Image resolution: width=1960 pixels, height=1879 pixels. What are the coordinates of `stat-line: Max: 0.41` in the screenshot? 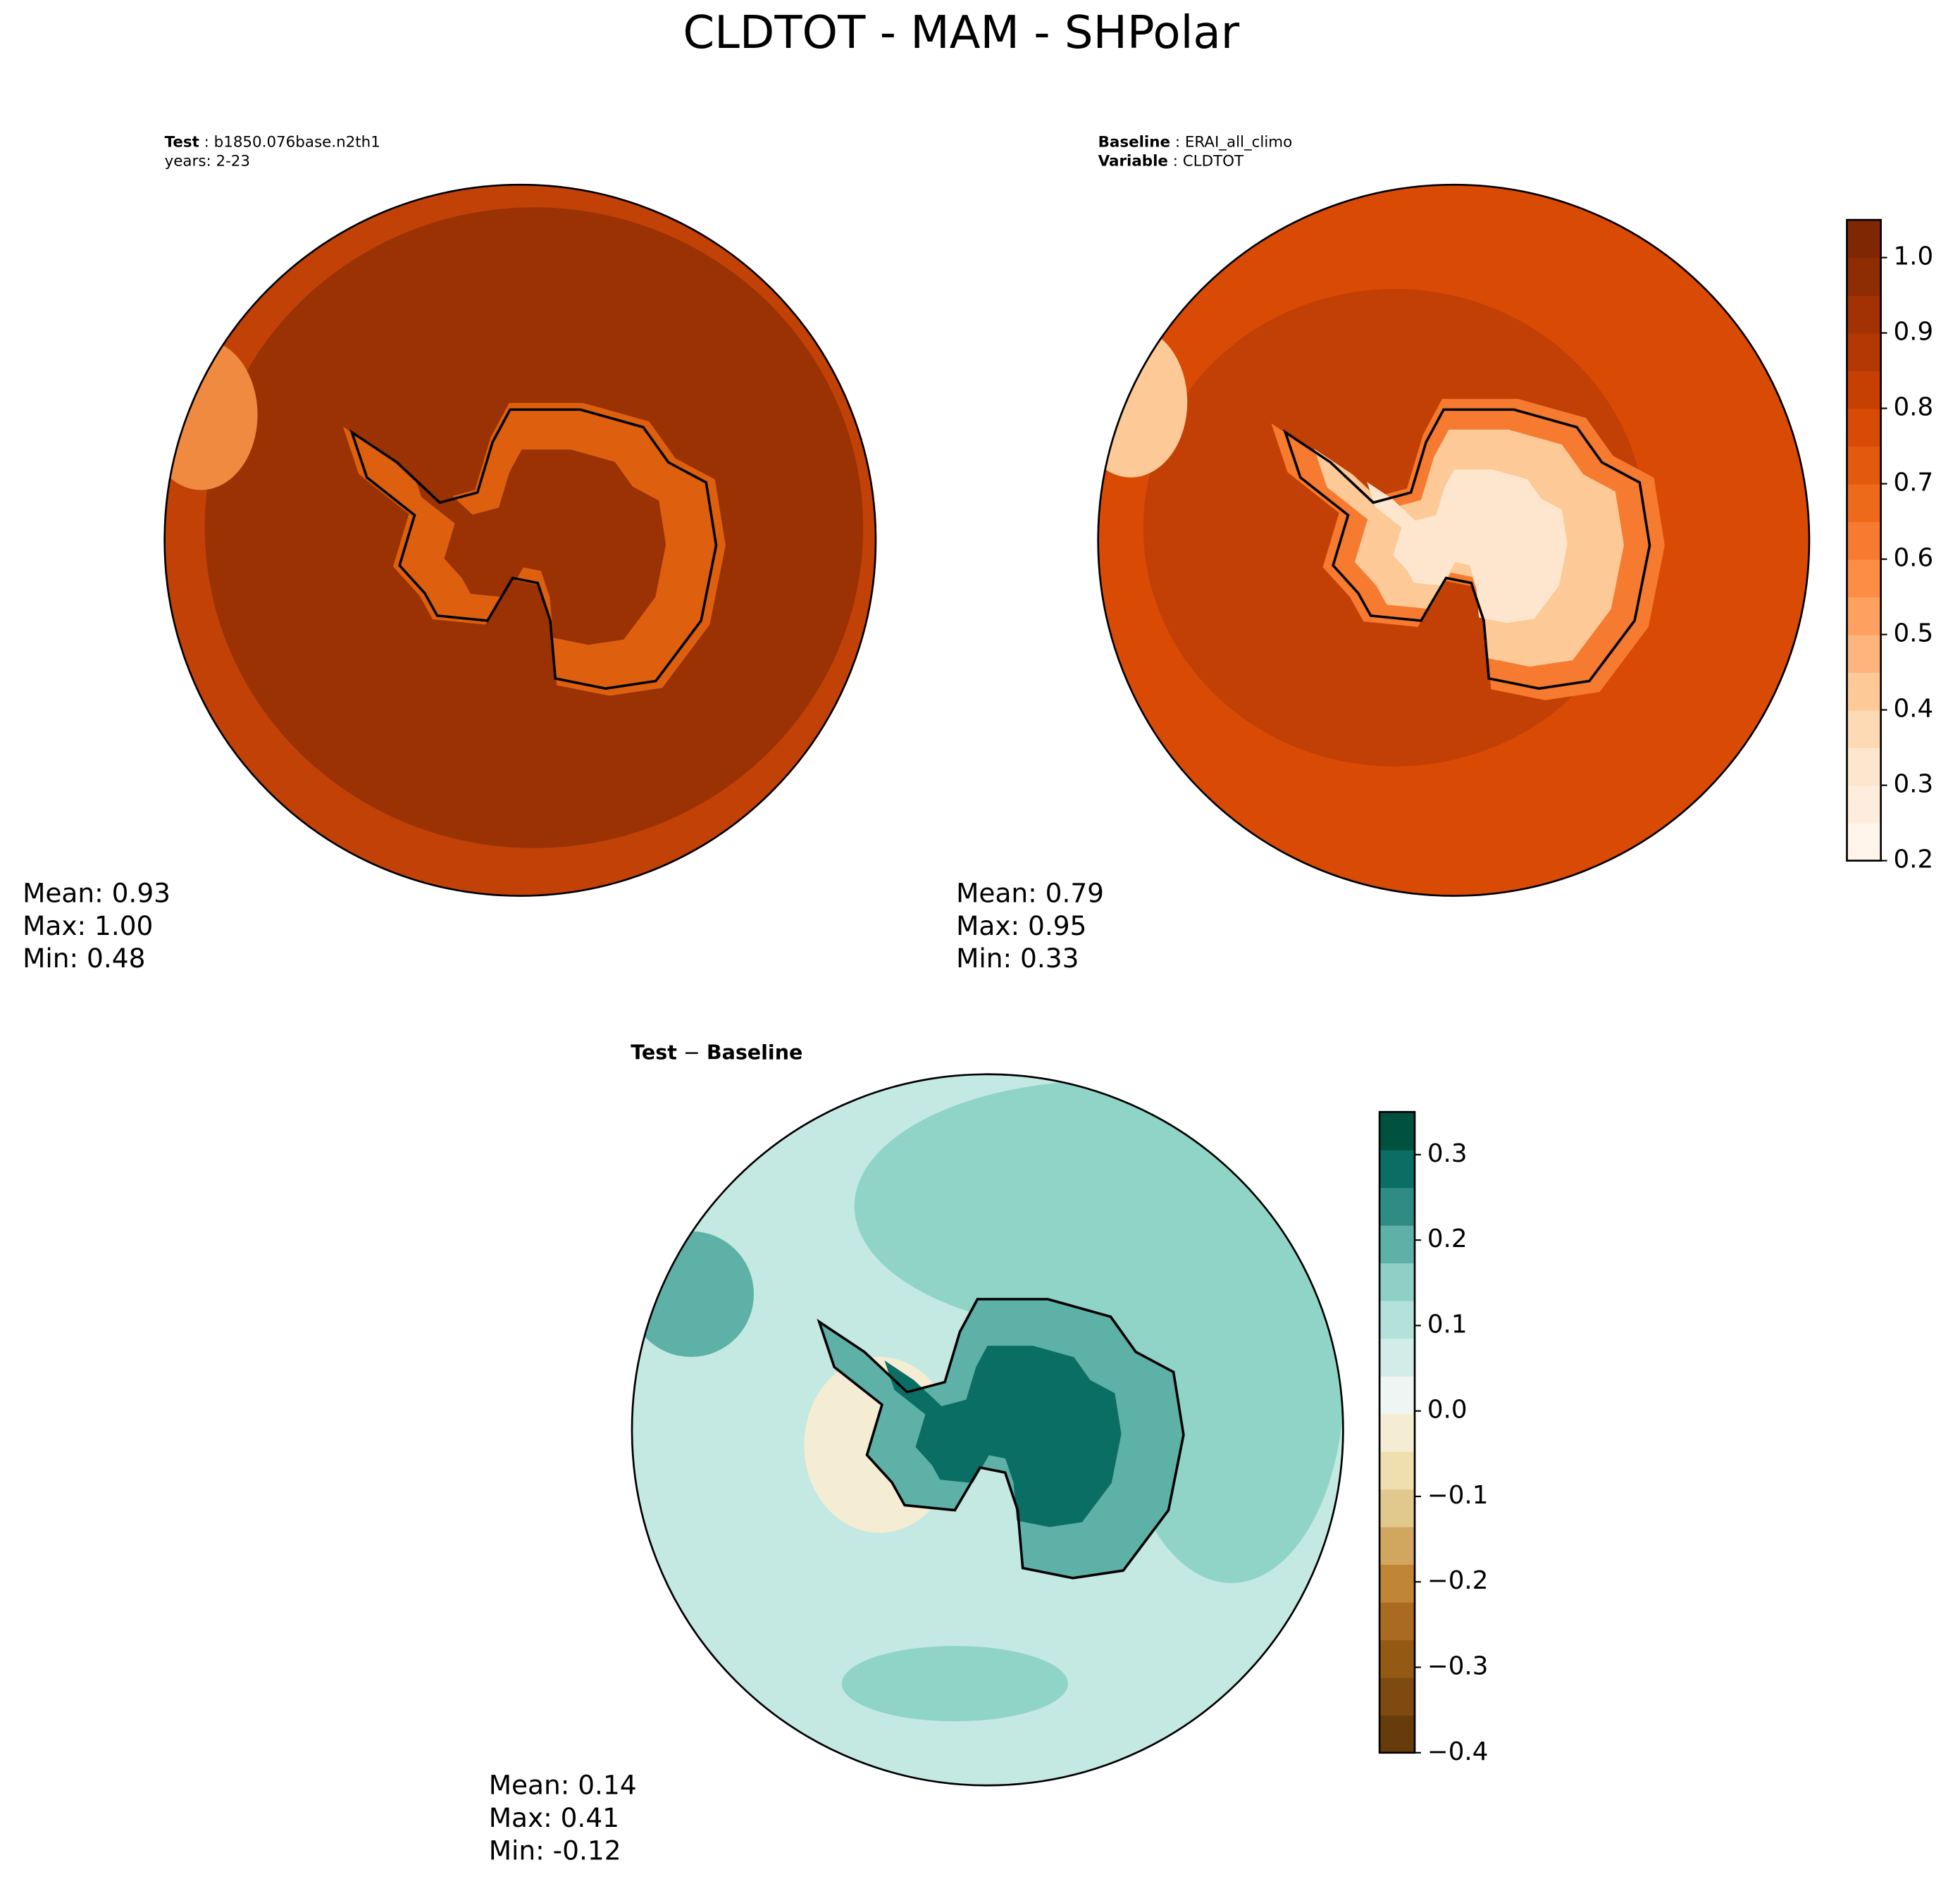 It's located at (554, 1817).